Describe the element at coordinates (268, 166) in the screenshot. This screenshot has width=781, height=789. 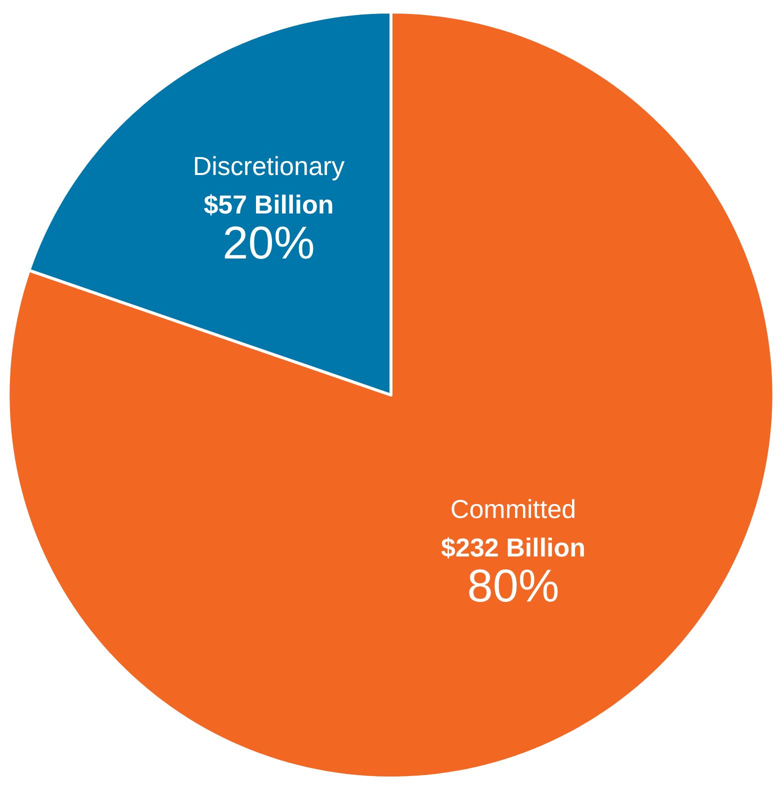
I see `slice-label: Discretionary` at that location.